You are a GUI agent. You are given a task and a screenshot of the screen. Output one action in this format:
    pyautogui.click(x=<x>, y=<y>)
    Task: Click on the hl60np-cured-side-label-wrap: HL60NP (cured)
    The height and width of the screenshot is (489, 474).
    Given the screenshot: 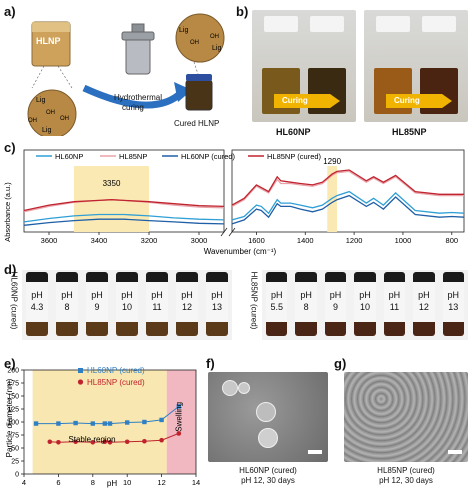 What is the action you would take?
    pyautogui.click(x=13, y=302)
    